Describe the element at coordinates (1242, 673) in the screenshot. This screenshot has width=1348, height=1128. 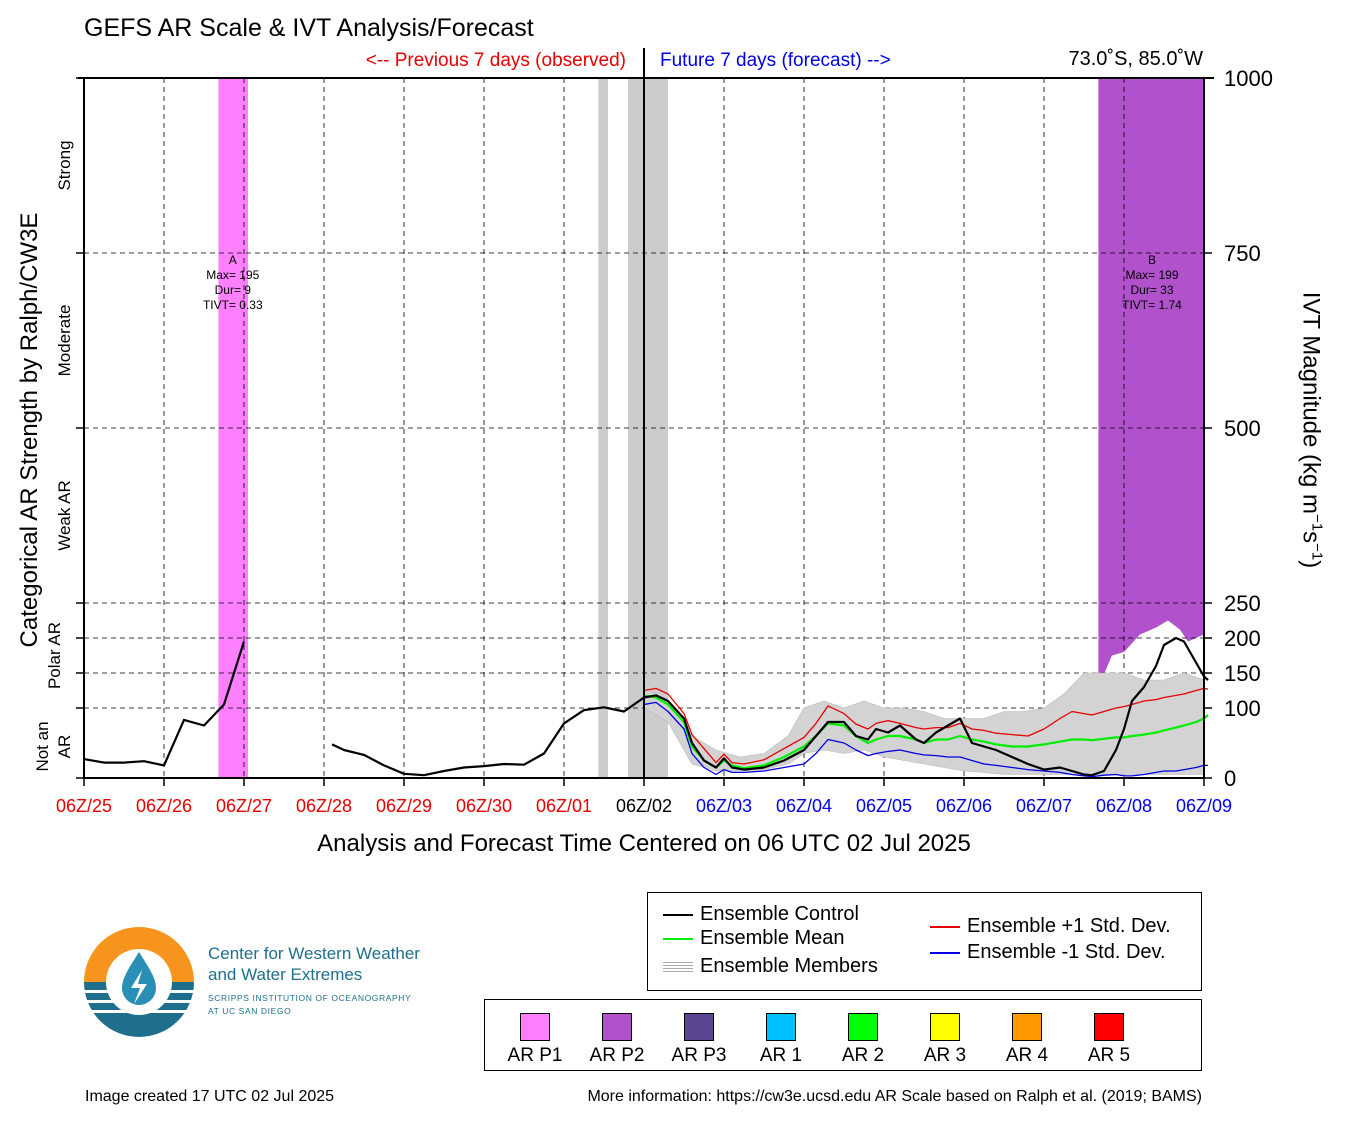
I see `y-tick-label: 150` at that location.